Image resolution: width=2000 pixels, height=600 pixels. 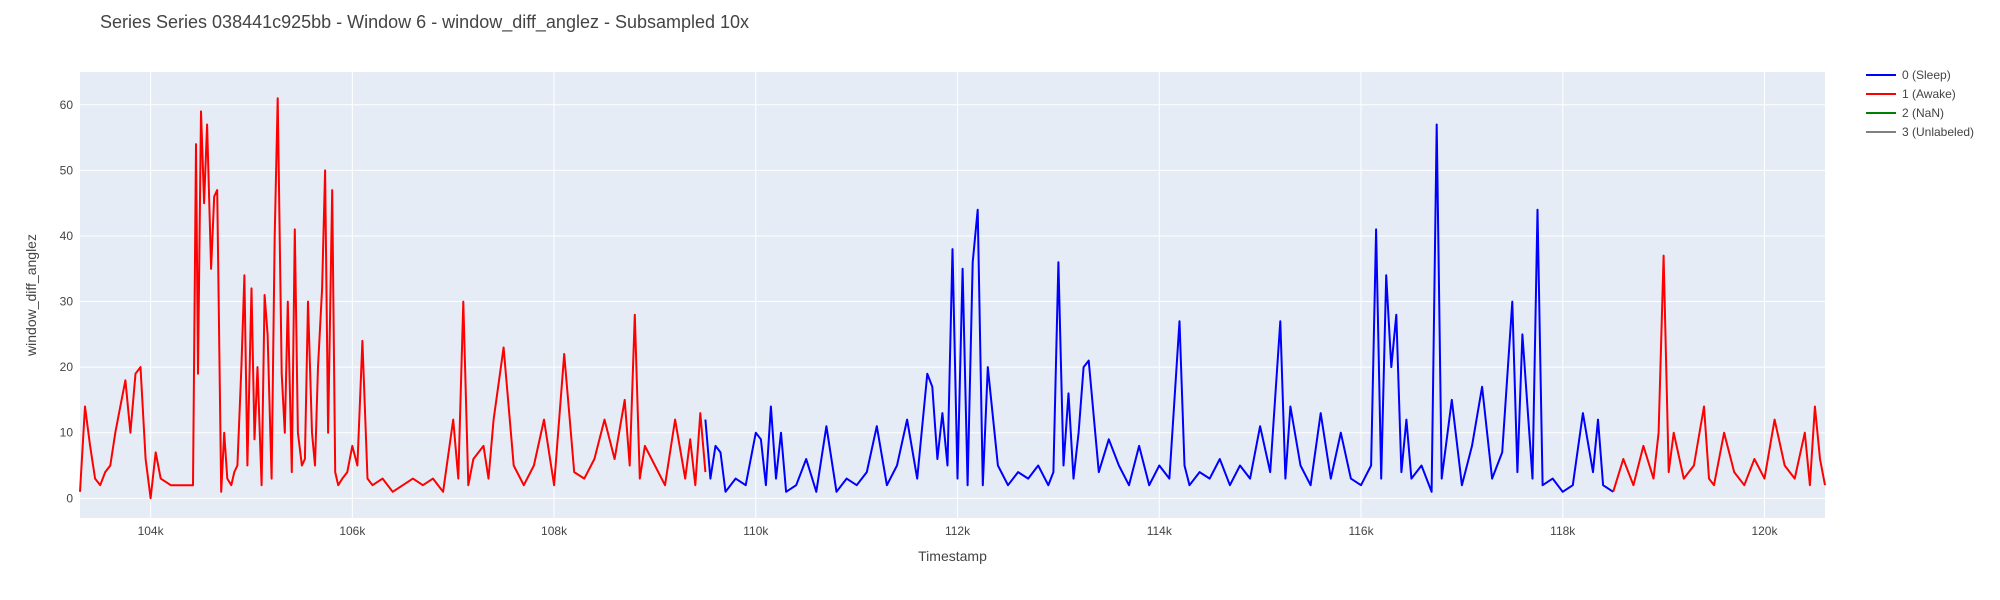 I want to click on legend-item: 1 (Awake), so click(x=1911, y=94).